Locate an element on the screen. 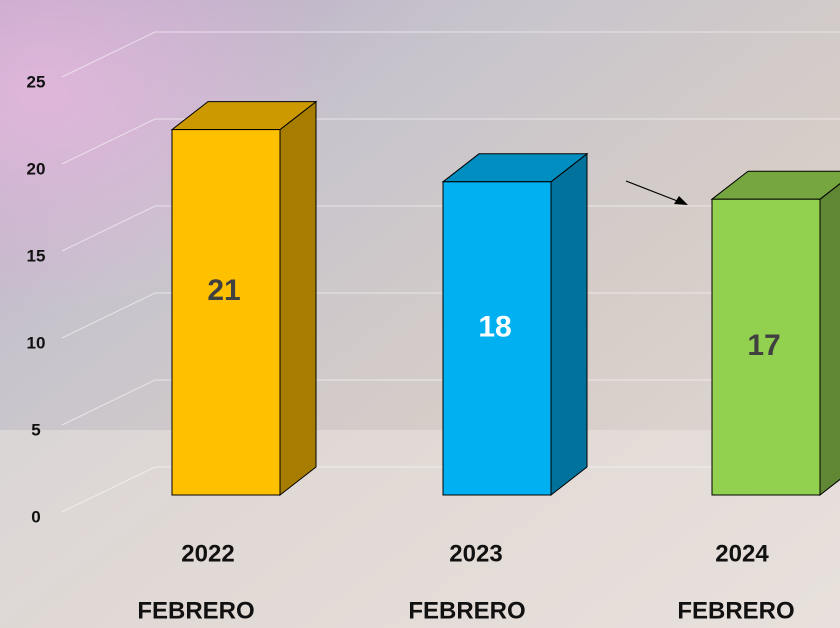  y-tick-label: 10 is located at coordinates (36, 342).